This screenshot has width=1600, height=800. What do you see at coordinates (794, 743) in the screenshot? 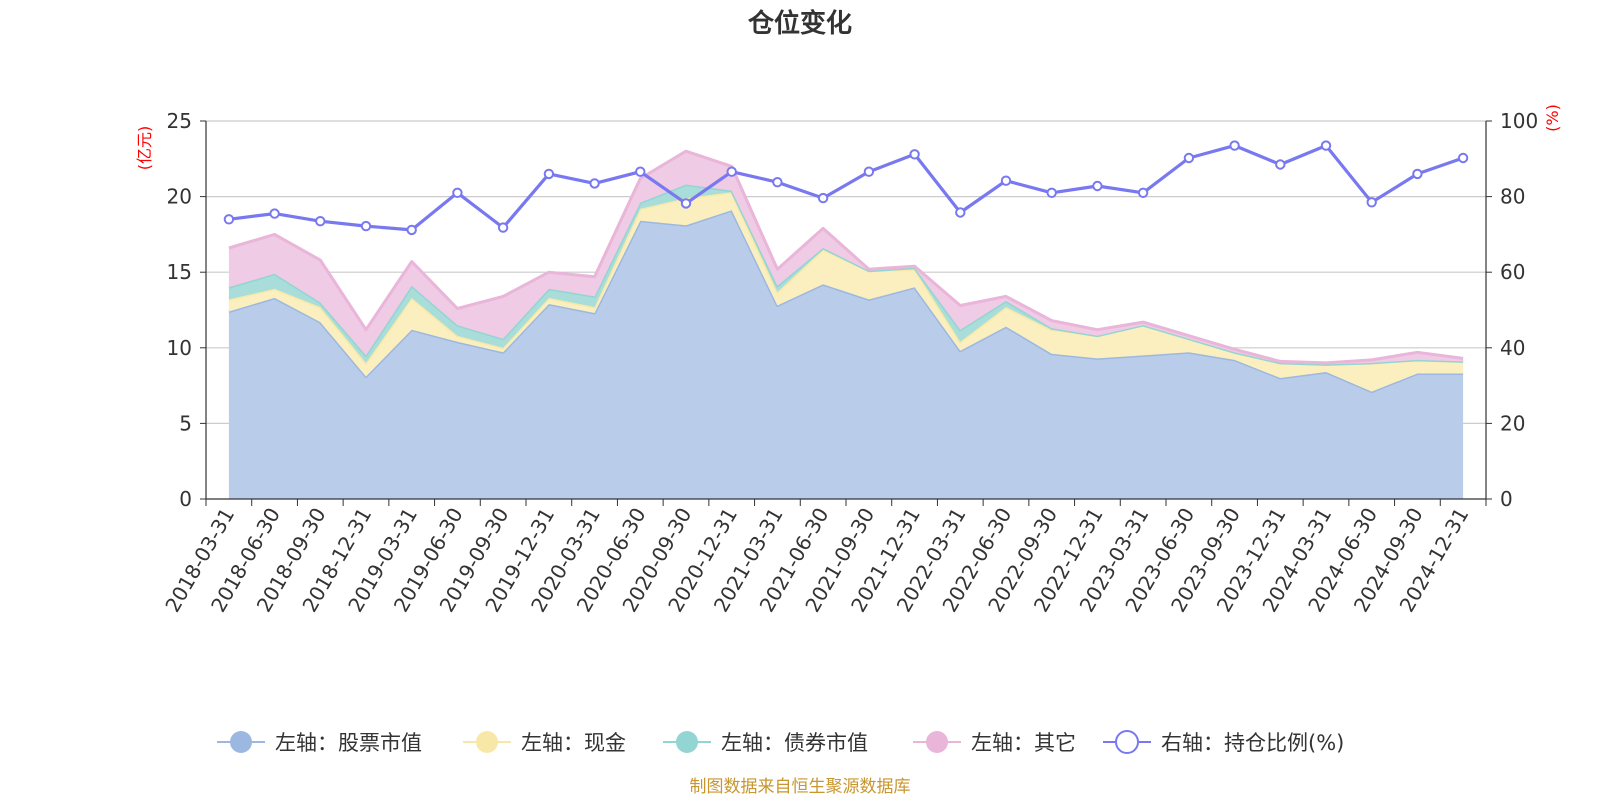
I see `legend-label: 左轴：债券市值` at bounding box center [794, 743].